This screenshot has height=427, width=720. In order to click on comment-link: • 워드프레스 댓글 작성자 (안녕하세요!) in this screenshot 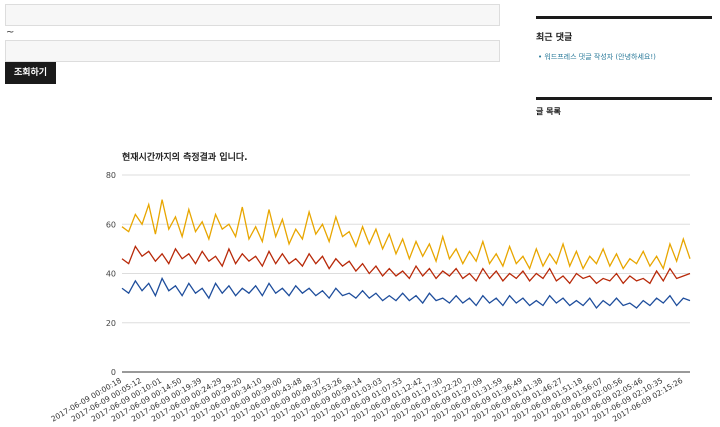, I will do `click(597, 57)`.